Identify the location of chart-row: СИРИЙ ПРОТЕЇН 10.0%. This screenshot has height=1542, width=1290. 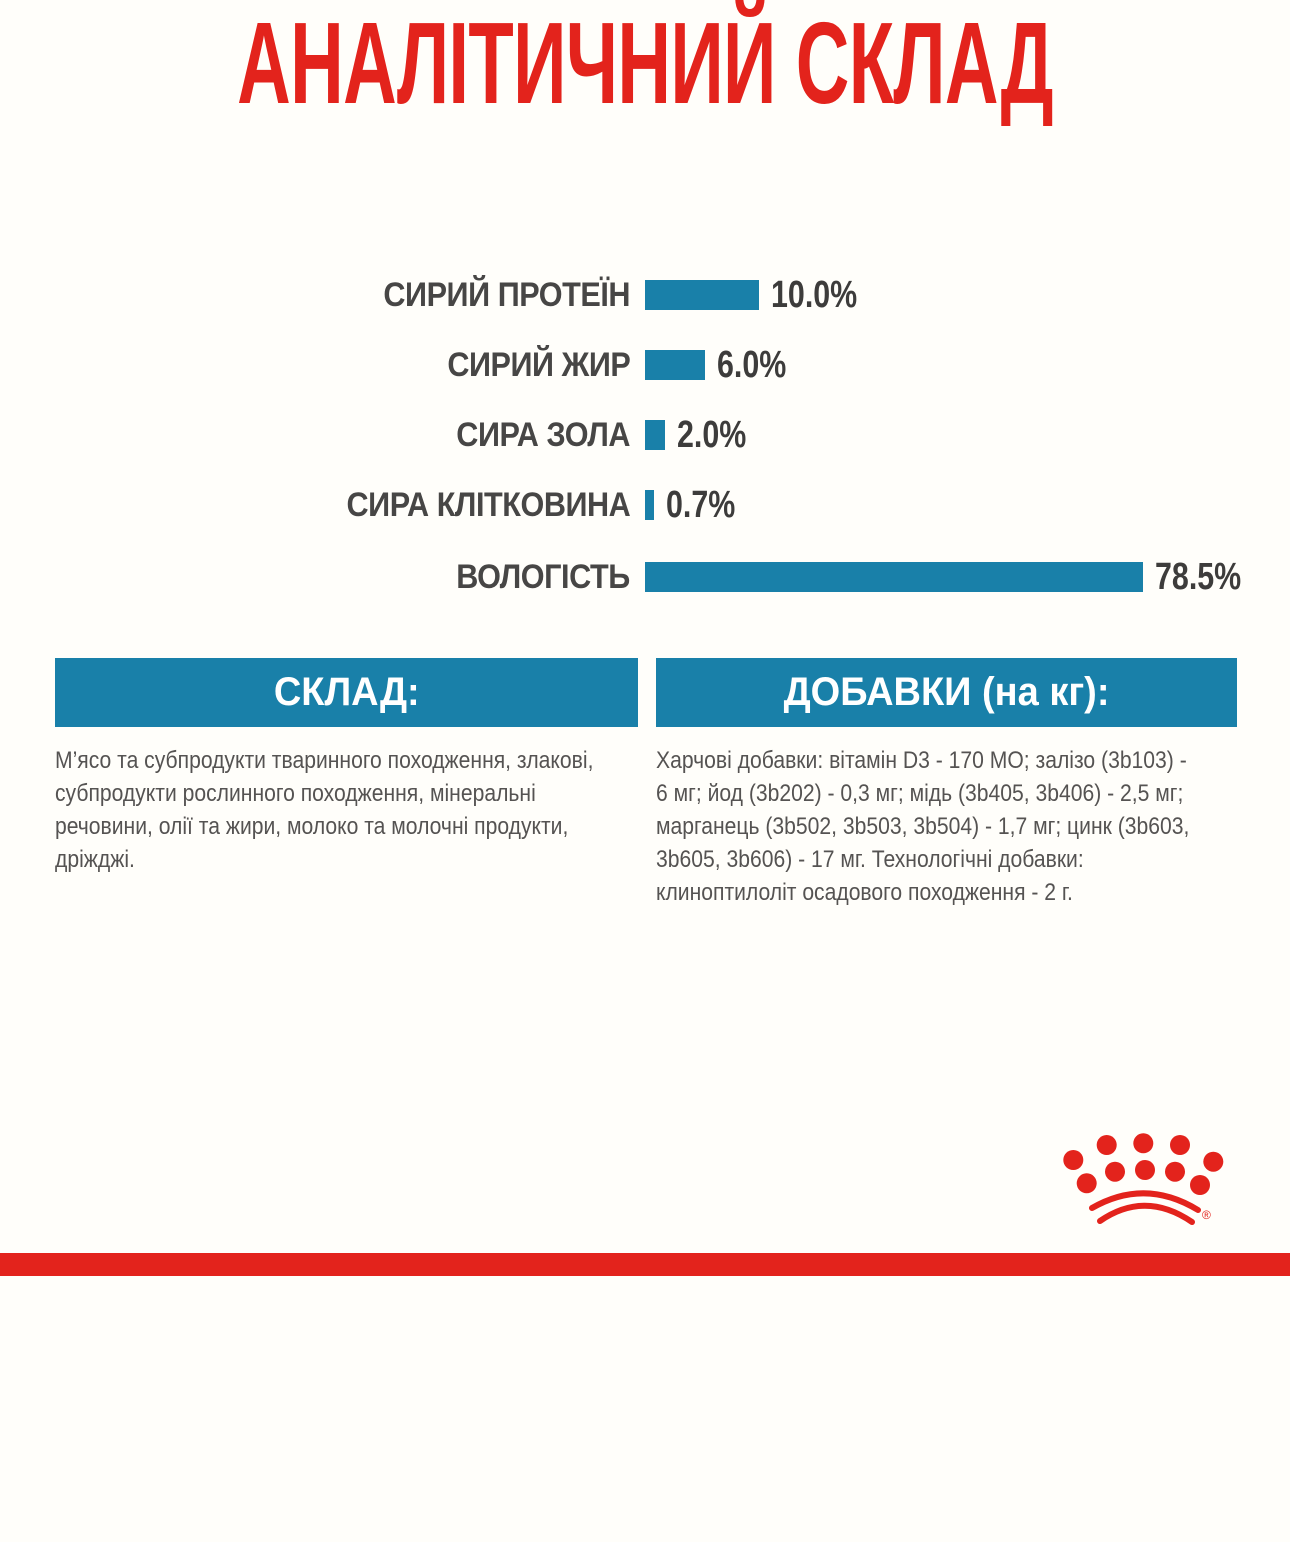
(645, 295).